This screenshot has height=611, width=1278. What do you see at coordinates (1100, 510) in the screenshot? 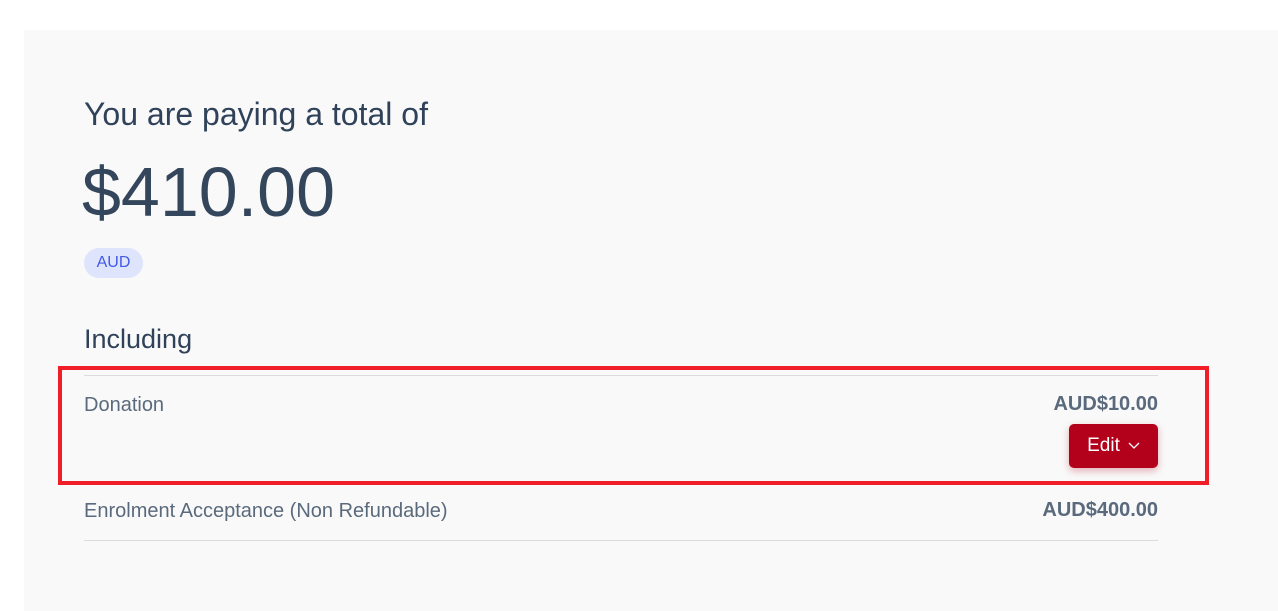
I see `enrolment-amount: AUD$400.00` at bounding box center [1100, 510].